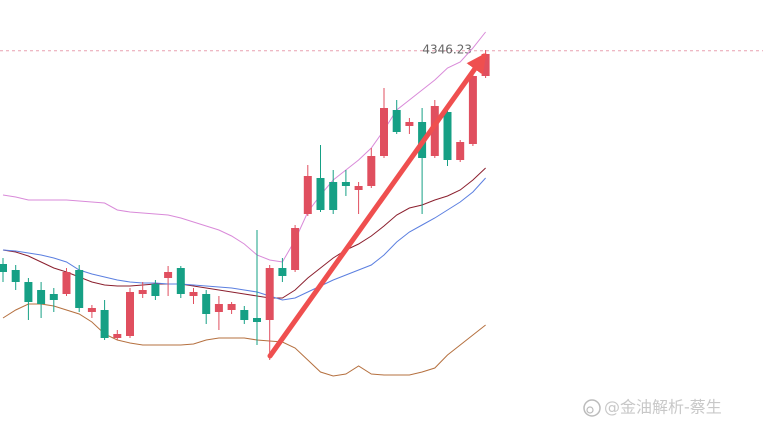 This screenshot has height=426, width=763. What do you see at coordinates (447, 49) in the screenshot?
I see `price-label: 4346.23` at bounding box center [447, 49].